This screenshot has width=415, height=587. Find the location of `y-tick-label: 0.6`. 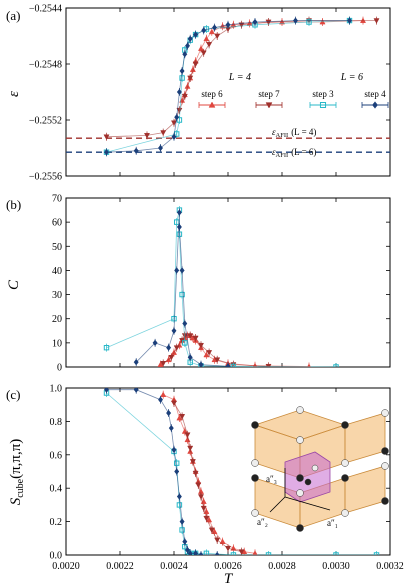

y-tick-label: 0.6 is located at coordinates (56, 455).